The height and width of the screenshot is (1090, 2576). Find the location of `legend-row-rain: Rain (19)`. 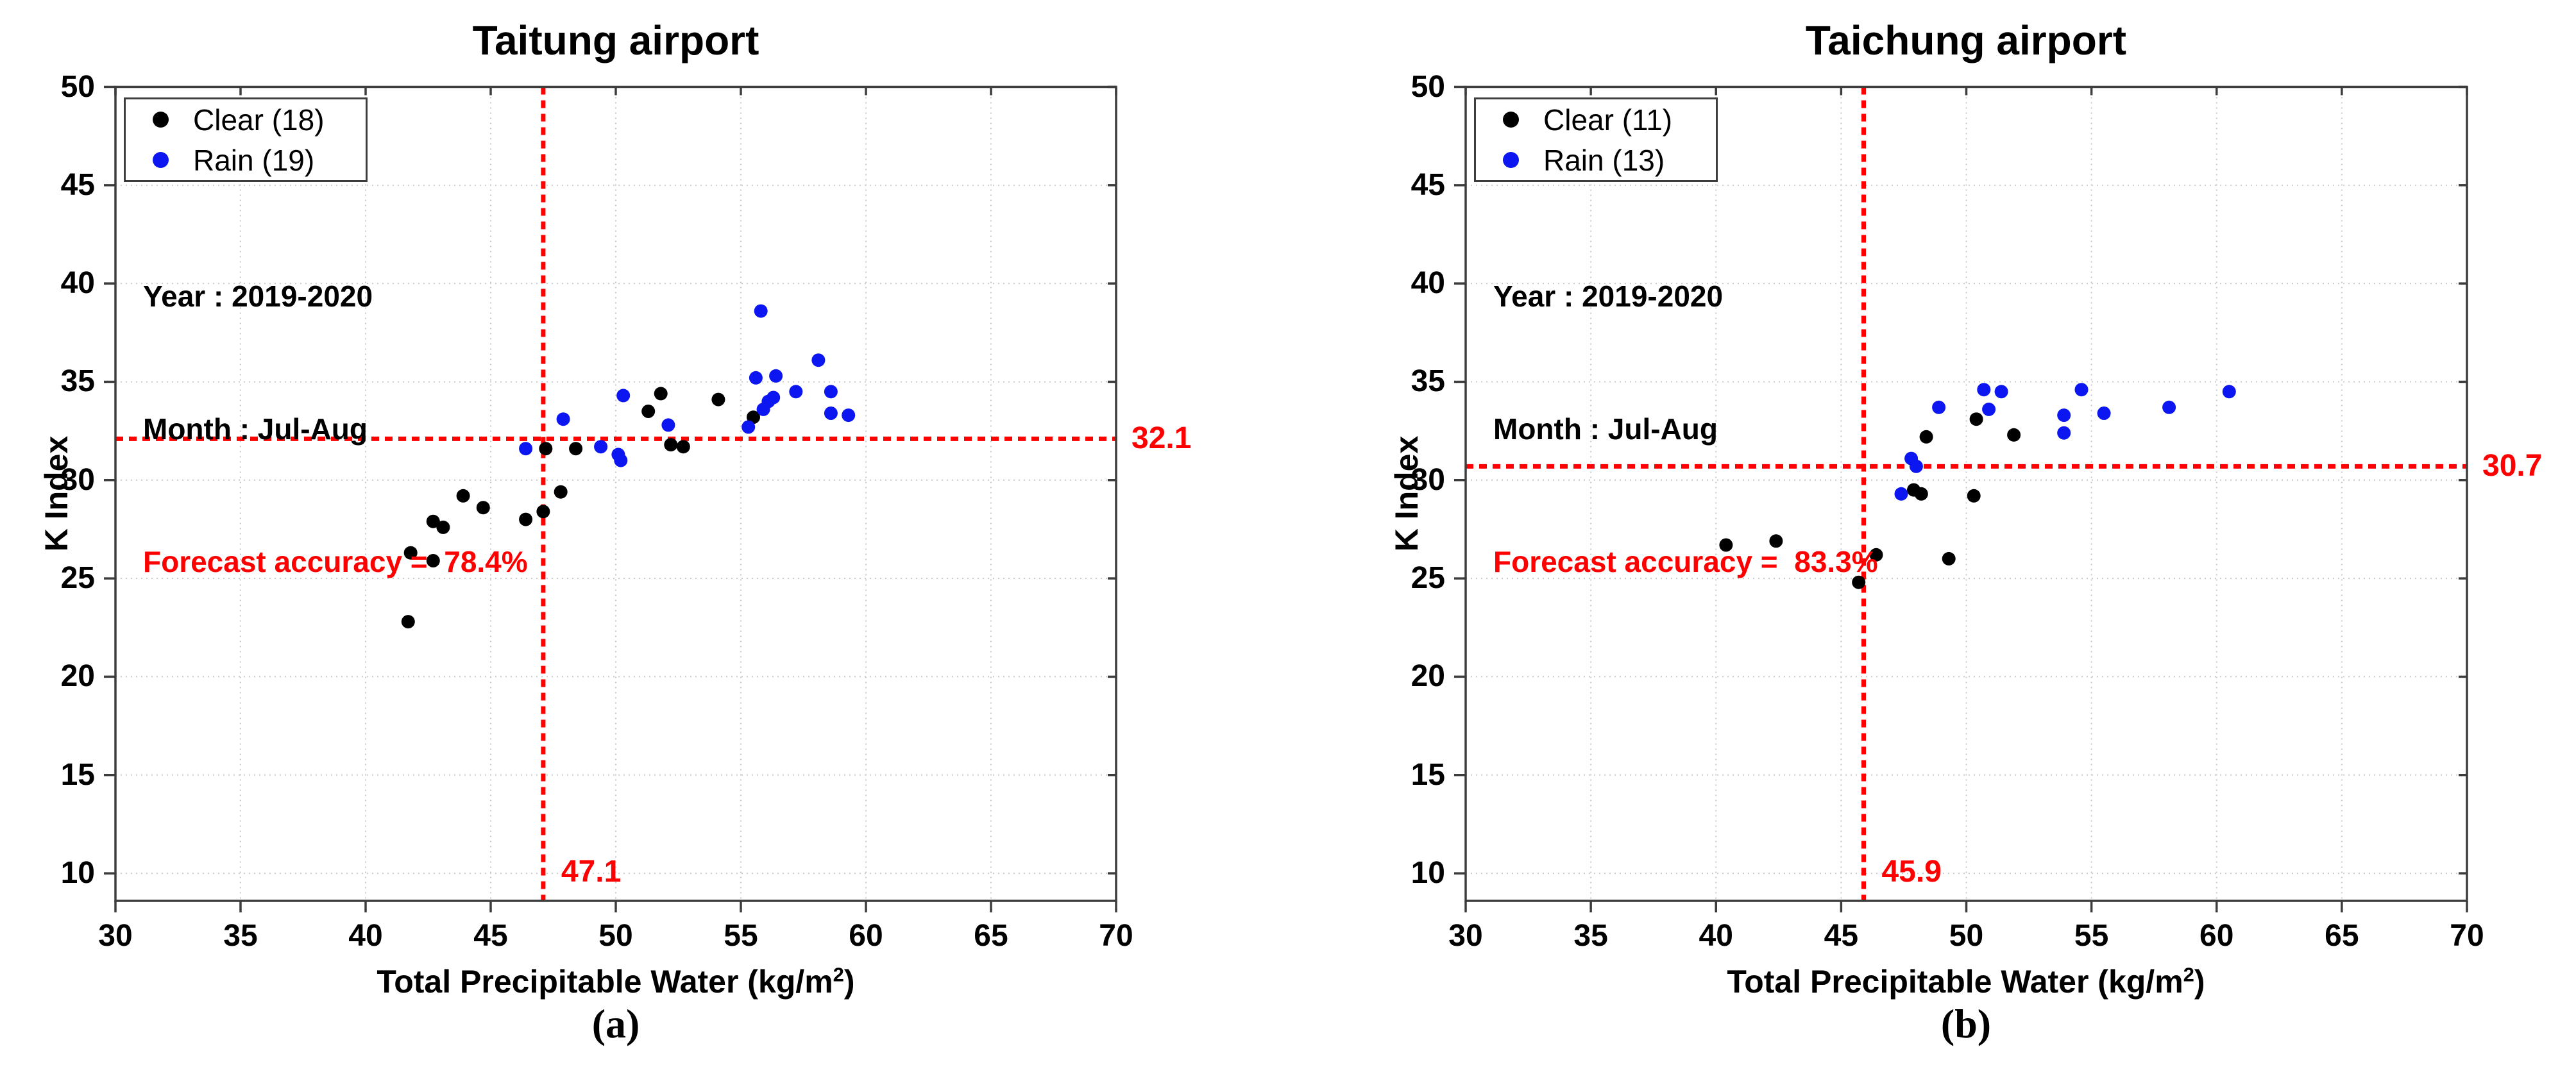

legend-row-rain: Rain (19) is located at coordinates (259, 160).